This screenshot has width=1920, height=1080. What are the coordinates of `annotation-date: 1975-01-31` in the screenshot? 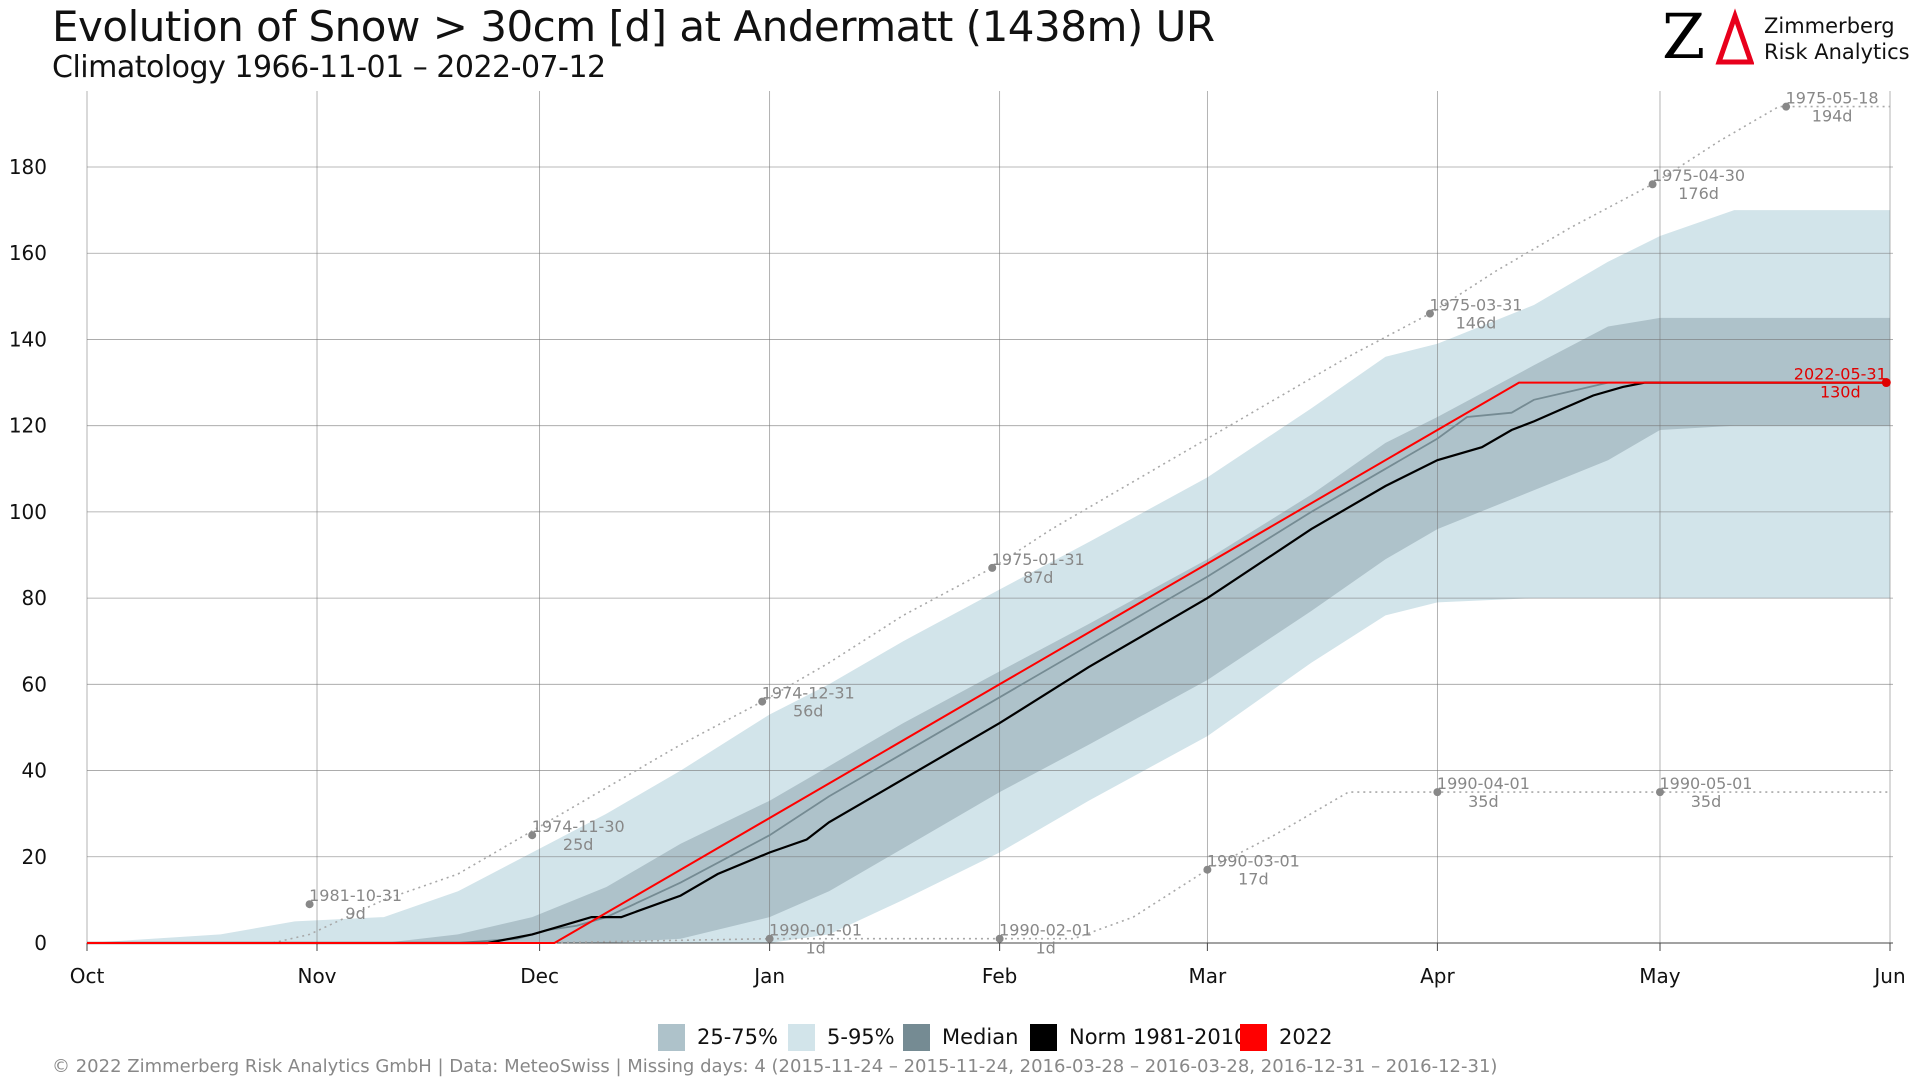 It's located at (1038, 559).